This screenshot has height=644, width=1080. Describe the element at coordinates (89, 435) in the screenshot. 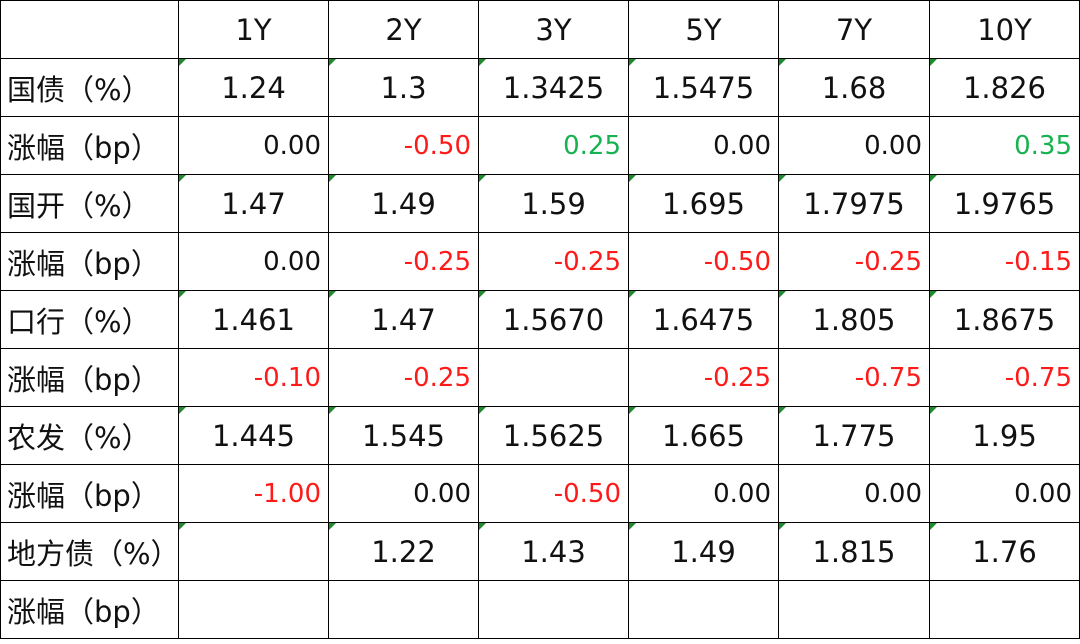

I see `rate-row-label: 农发（%）` at that location.